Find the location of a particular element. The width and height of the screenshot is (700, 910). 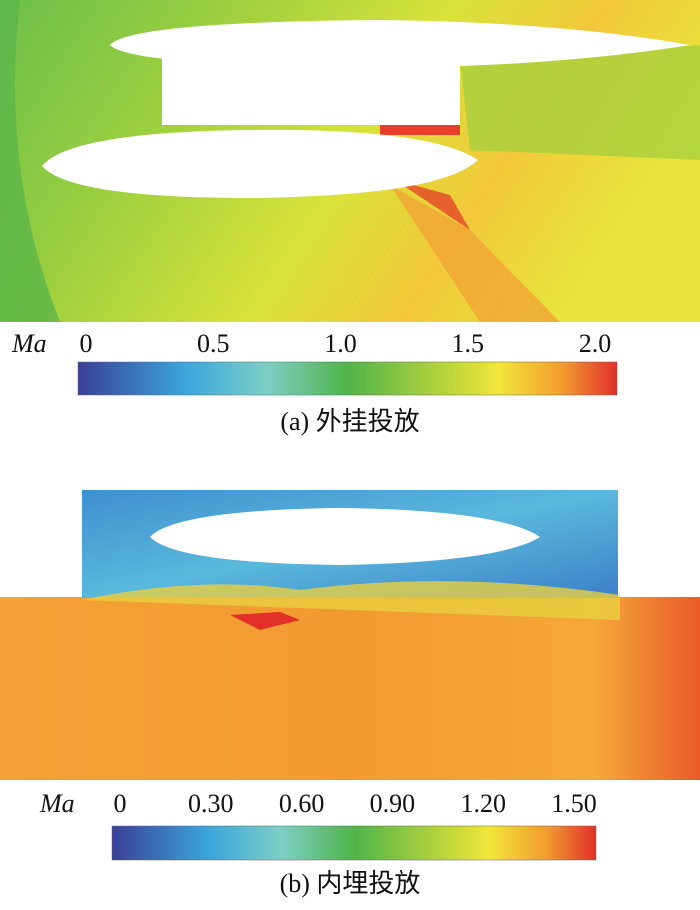

caption: (b) 内埋投放 is located at coordinates (350, 883).